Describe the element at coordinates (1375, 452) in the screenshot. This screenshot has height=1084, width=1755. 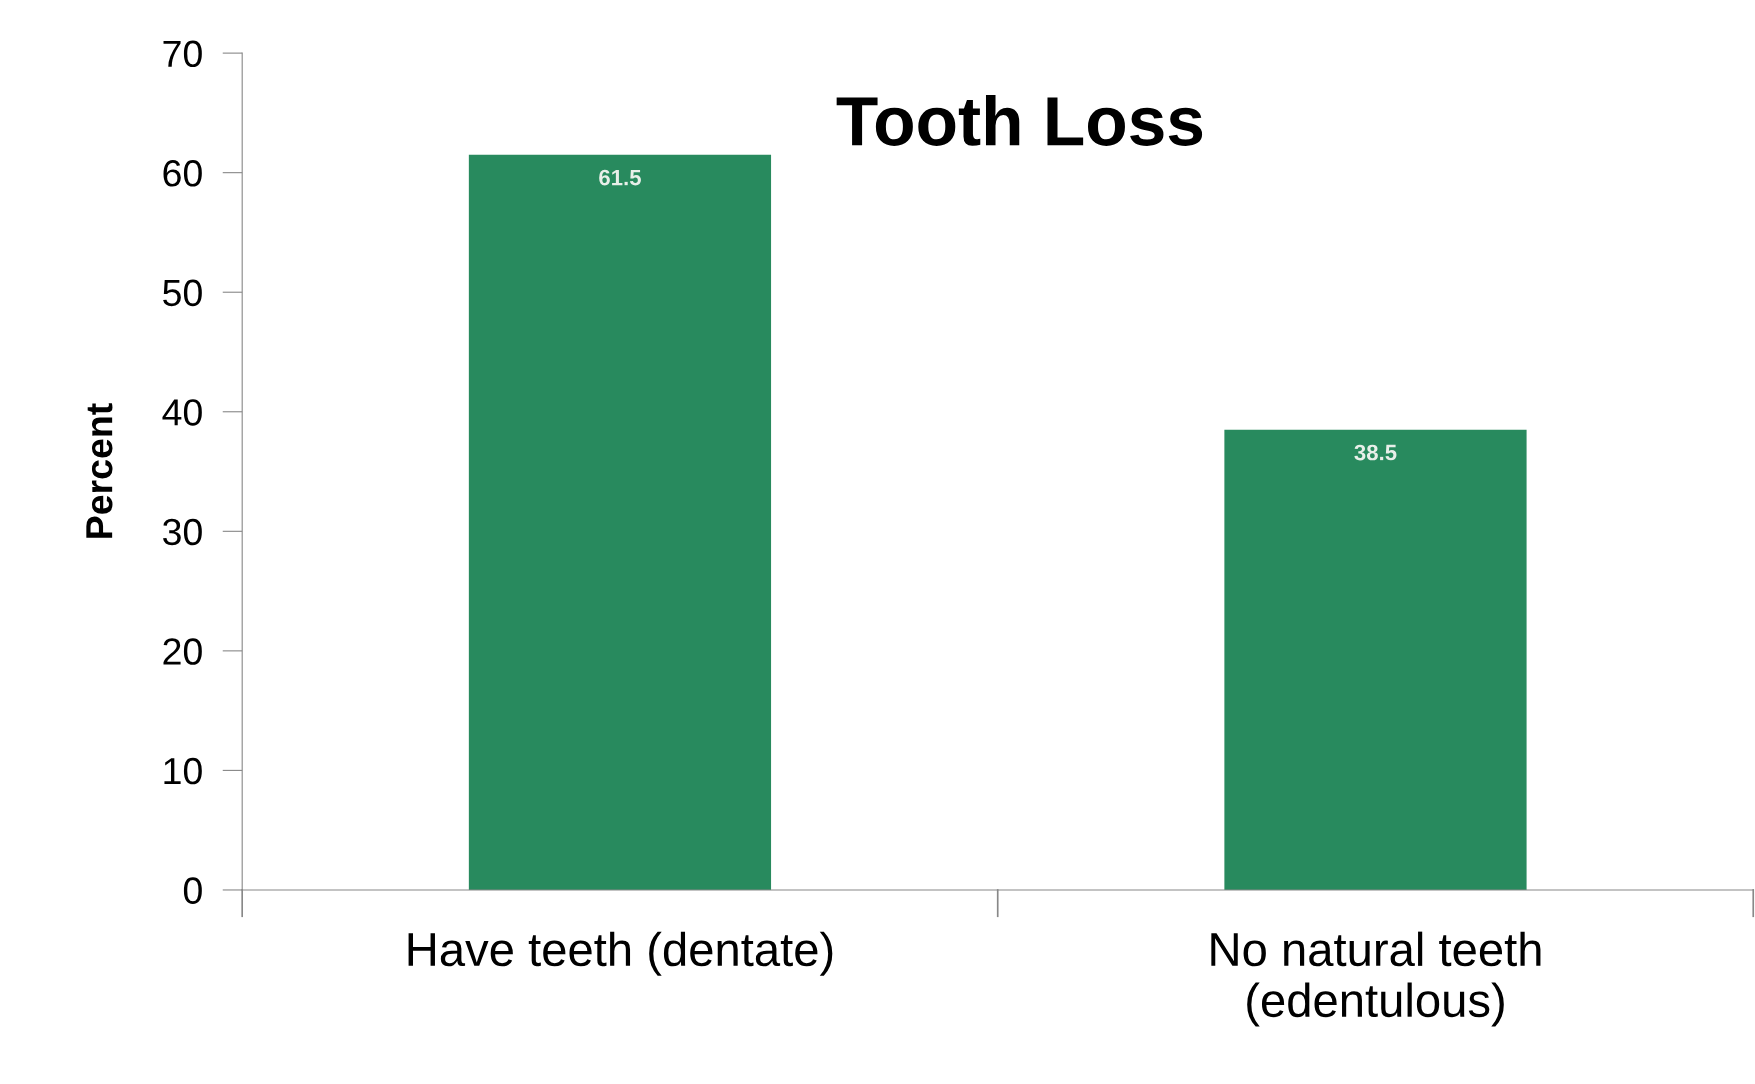
I see `data-label: 38.5` at that location.